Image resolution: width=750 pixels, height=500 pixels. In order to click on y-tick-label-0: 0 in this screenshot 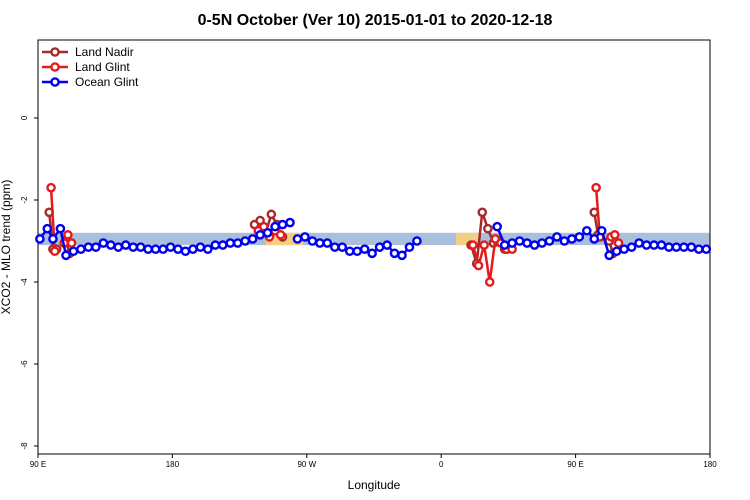, I will do `click(24, 117)`.